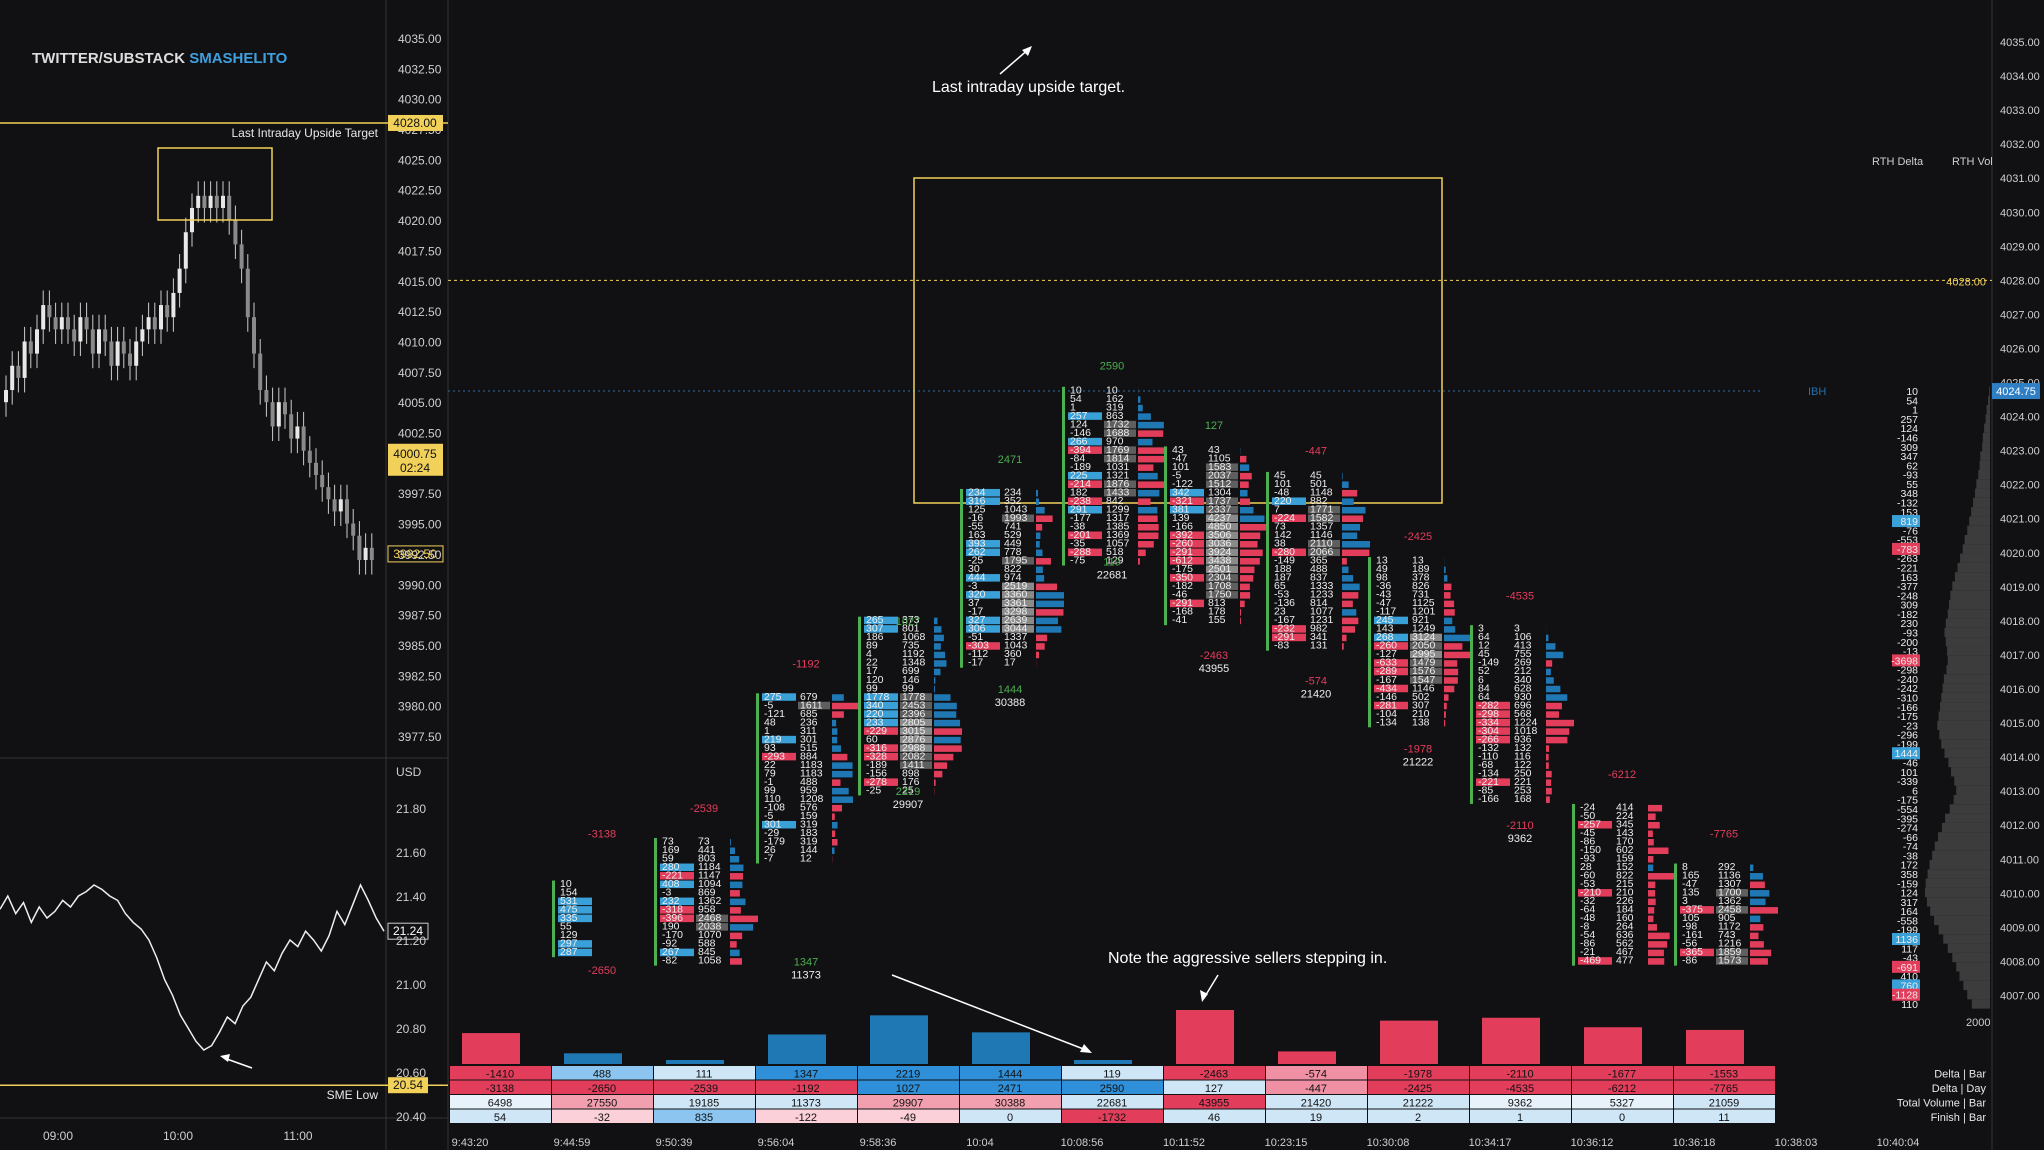 This screenshot has height=1150, width=2044. I want to click on left-price-tick: 4010.00, so click(420, 342).